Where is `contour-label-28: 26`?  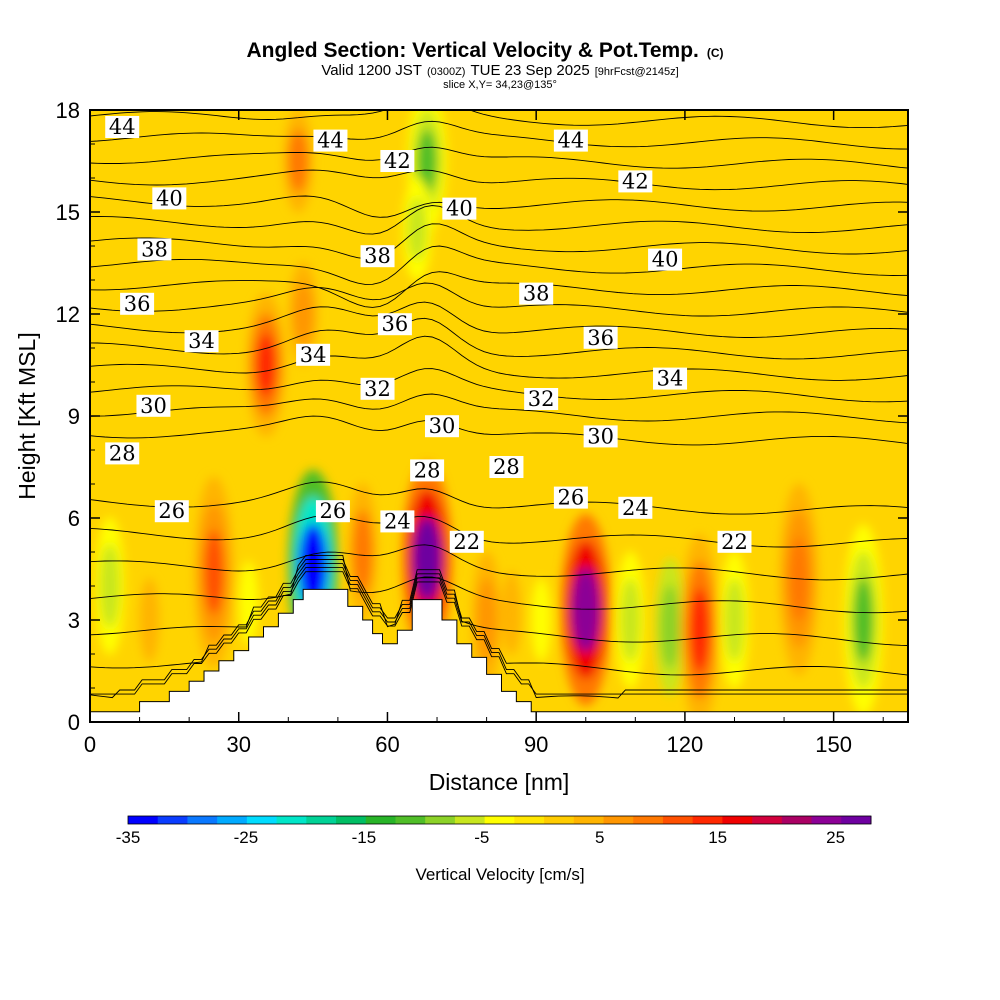 contour-label-28: 26 is located at coordinates (570, 498).